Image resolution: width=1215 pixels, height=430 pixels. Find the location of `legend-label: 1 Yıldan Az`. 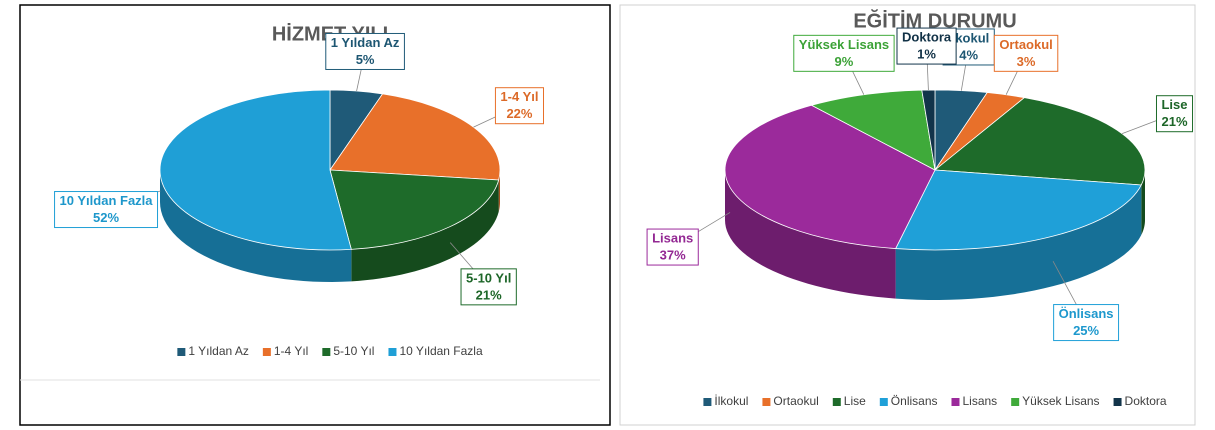

legend-label: 1 Yıldan Az is located at coordinates (218, 351).